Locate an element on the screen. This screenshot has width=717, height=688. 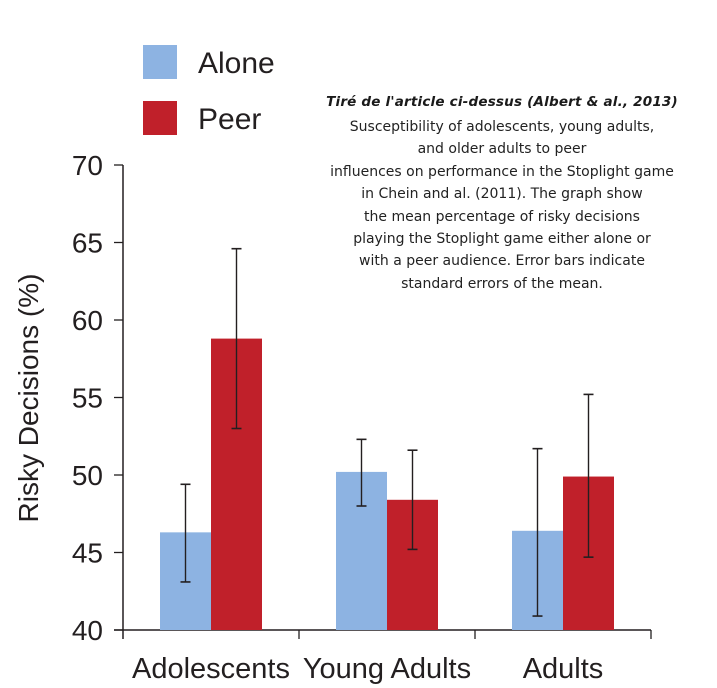
x-category-label: Adolescents is located at coordinates (211, 669).